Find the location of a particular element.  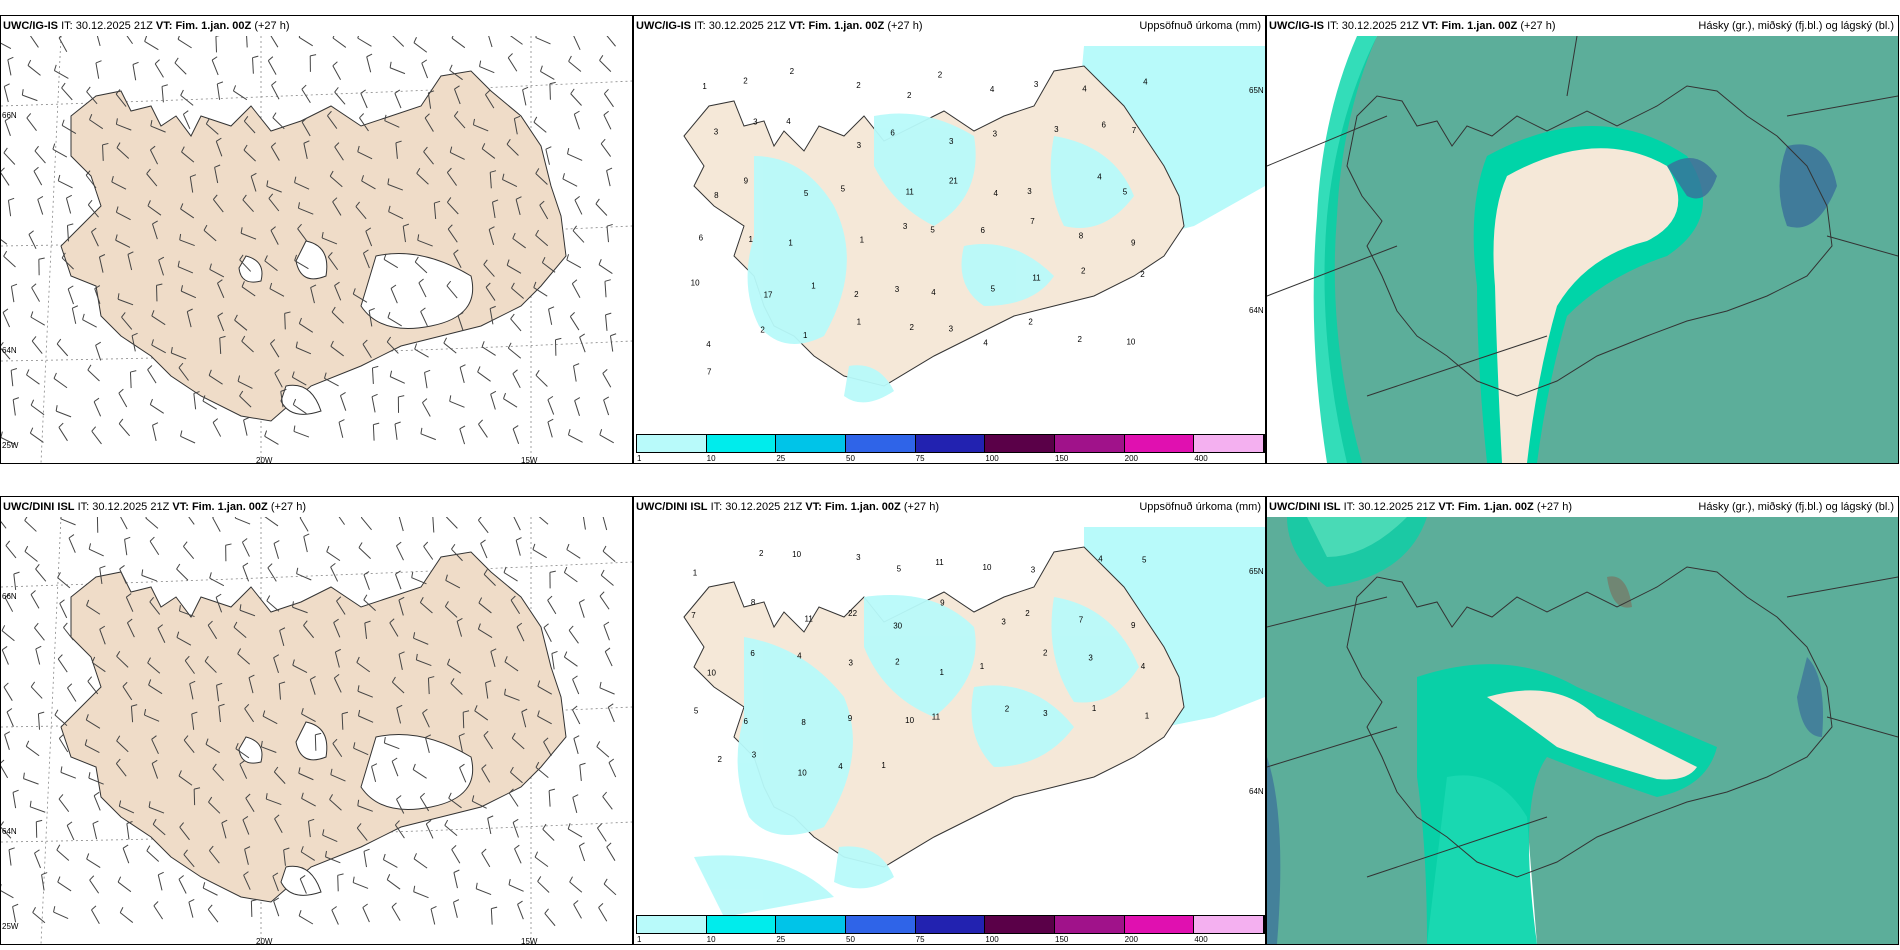

precip-amount: 3 is located at coordinates (951, 329).